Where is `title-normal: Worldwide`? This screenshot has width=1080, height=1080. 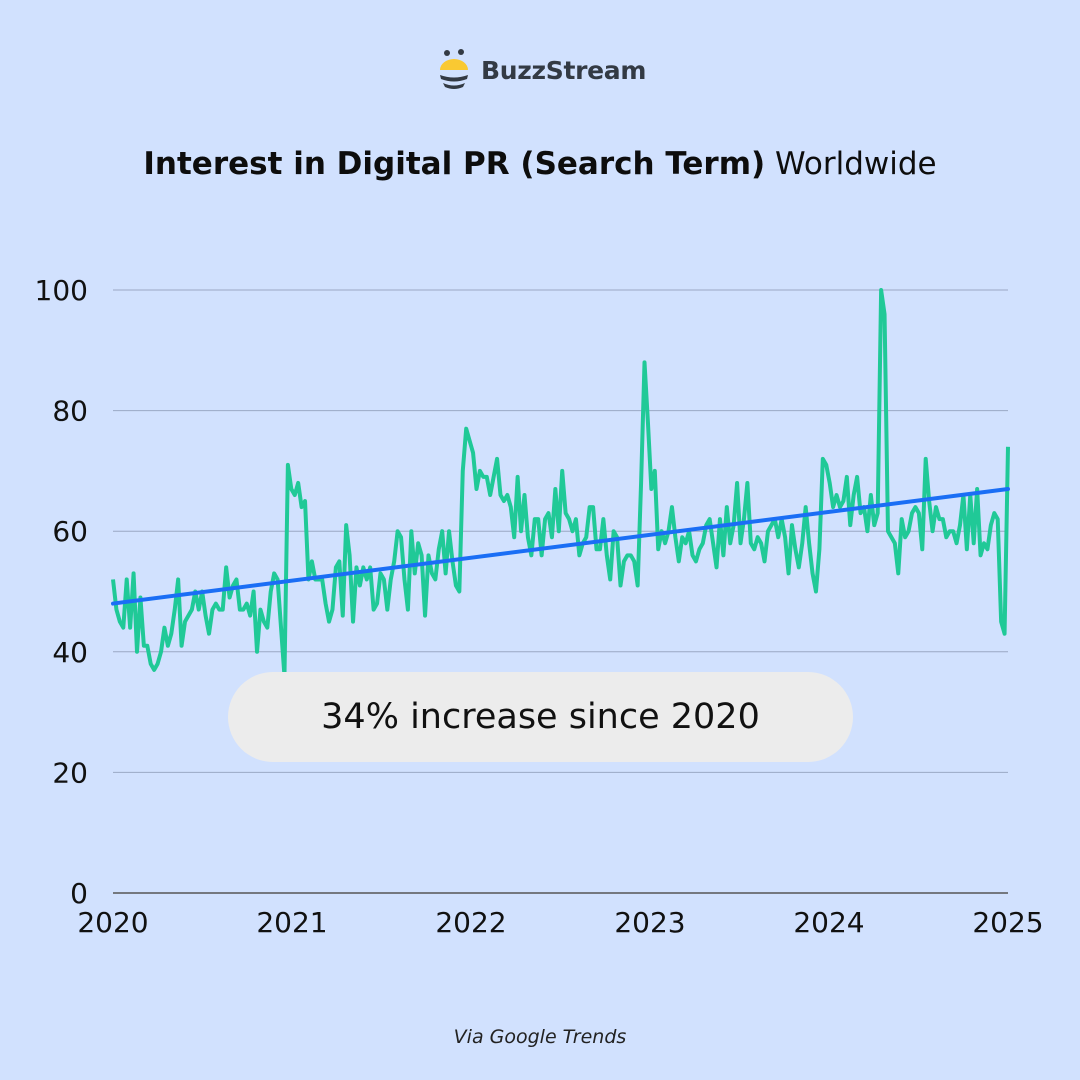
title-normal: Worldwide is located at coordinates (856, 164).